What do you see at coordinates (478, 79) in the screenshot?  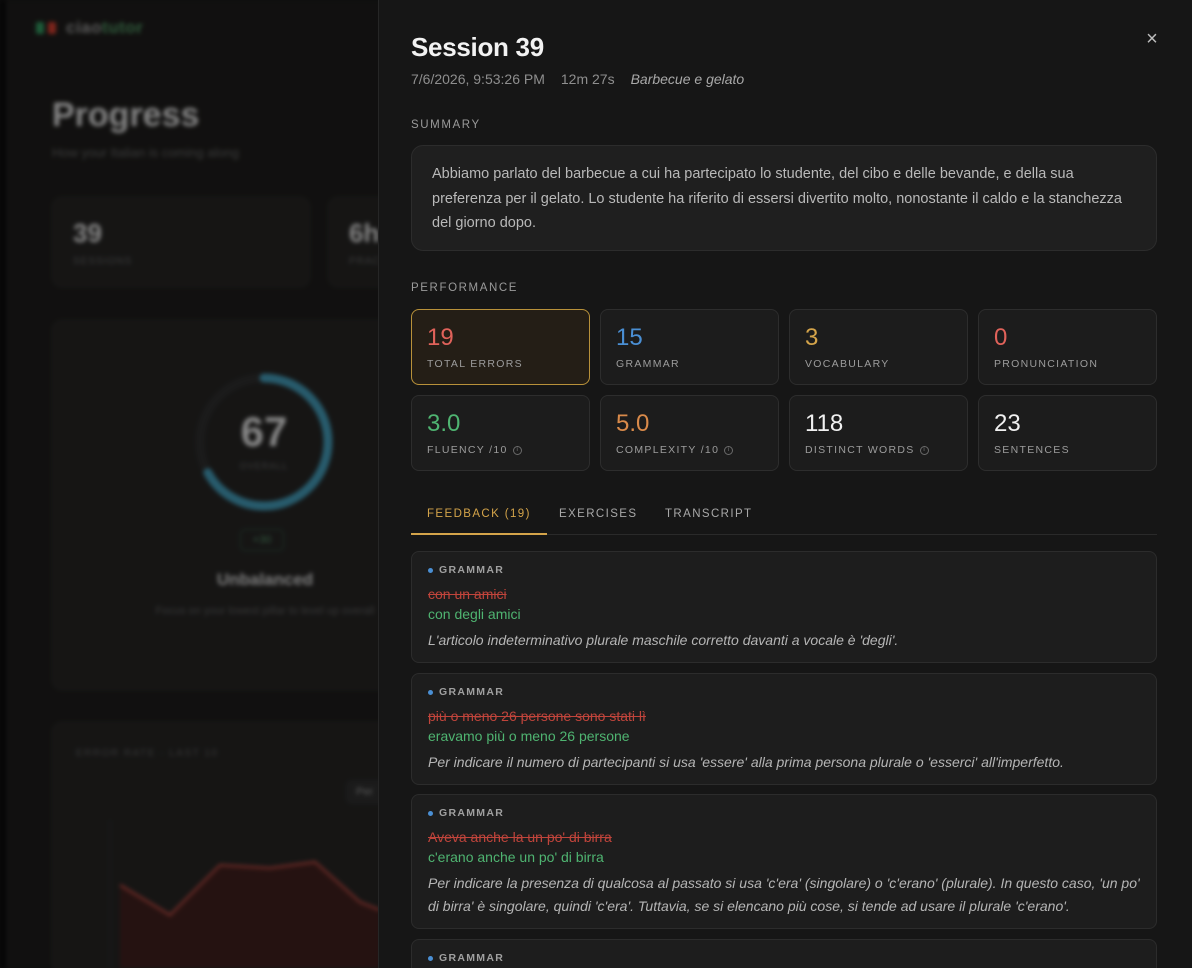 I see `session-datetime: 7/6/2026, 9:53:26 PM` at bounding box center [478, 79].